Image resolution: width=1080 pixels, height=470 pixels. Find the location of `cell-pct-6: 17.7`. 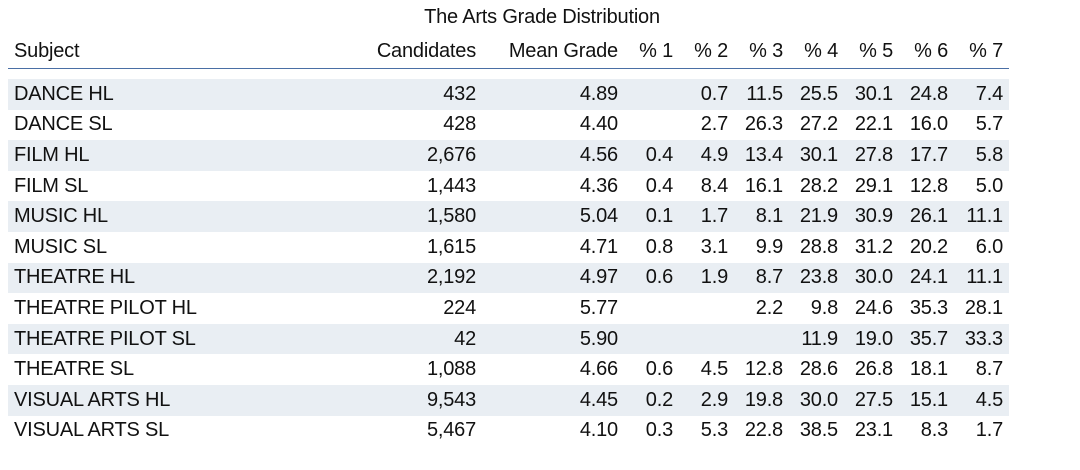

cell-pct-6: 17.7 is located at coordinates (928, 154).